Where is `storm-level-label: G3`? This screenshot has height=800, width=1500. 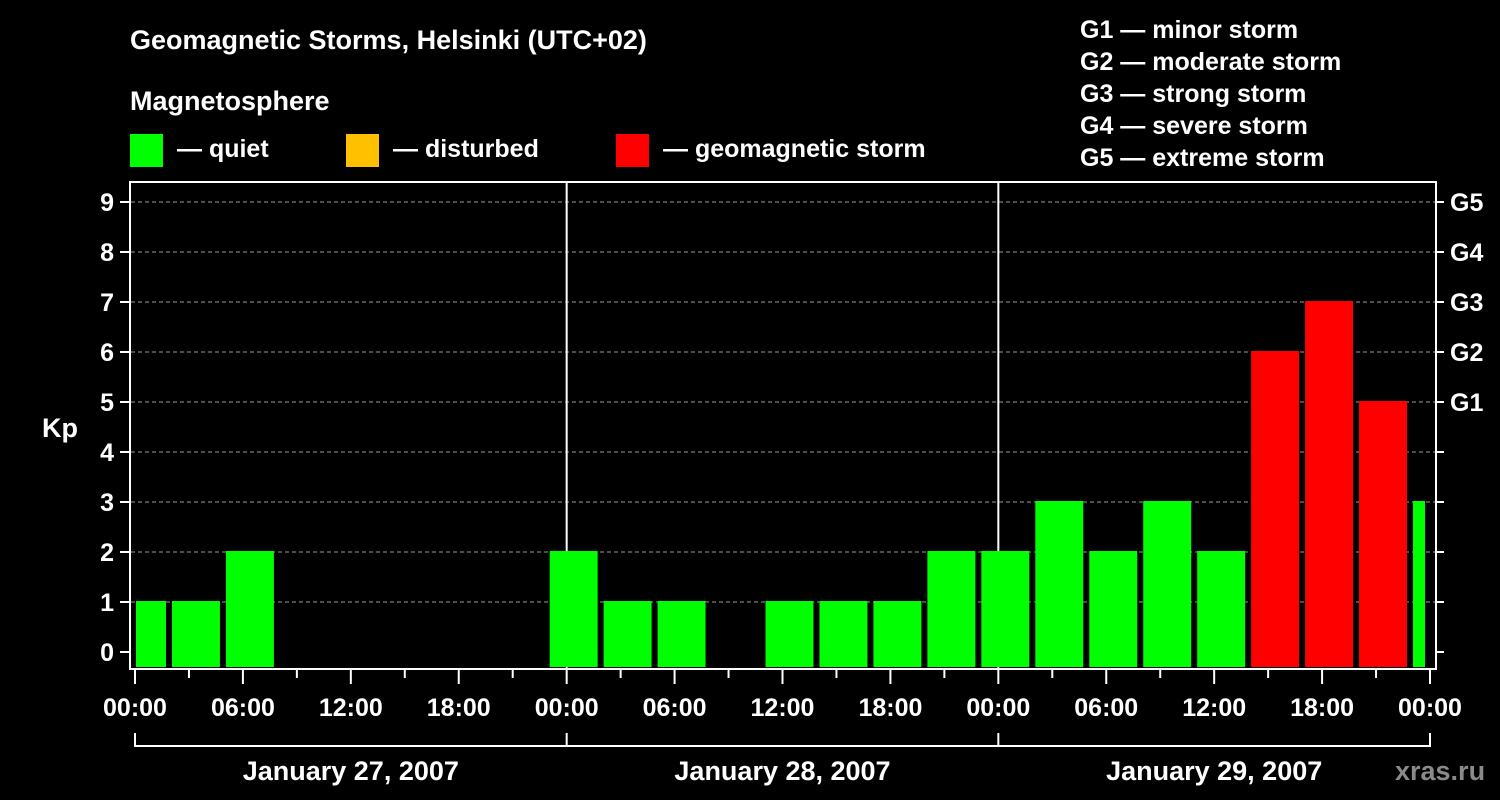 storm-level-label: G3 is located at coordinates (1466, 303).